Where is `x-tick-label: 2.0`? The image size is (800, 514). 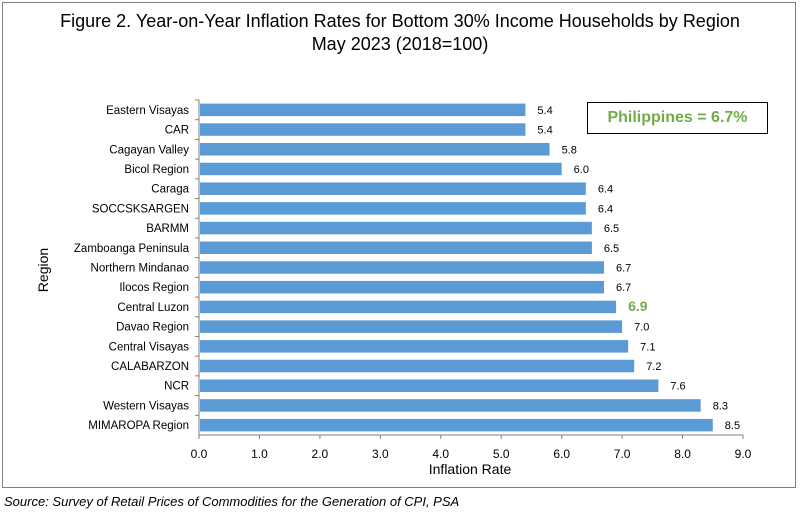 x-tick-label: 2.0 is located at coordinates (320, 454).